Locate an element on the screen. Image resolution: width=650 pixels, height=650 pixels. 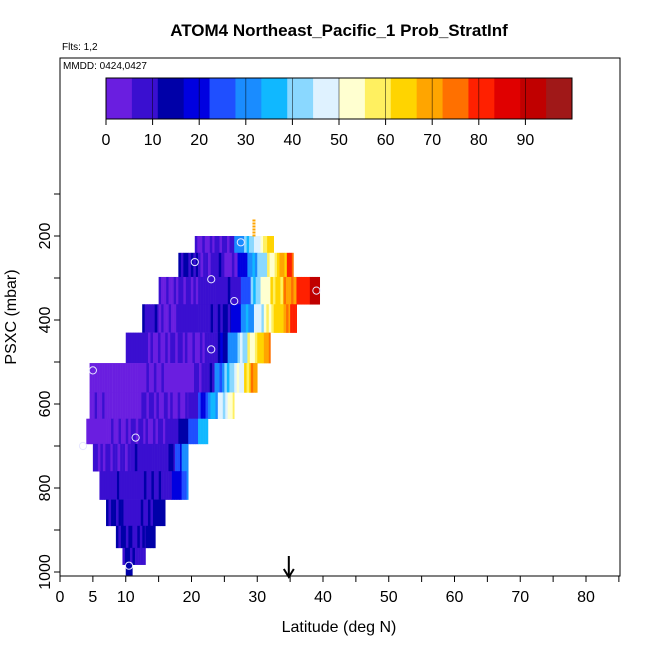
x-axis: 0 5 10 20 30 40 50 60 70 80 is located at coordinates (338, 591).